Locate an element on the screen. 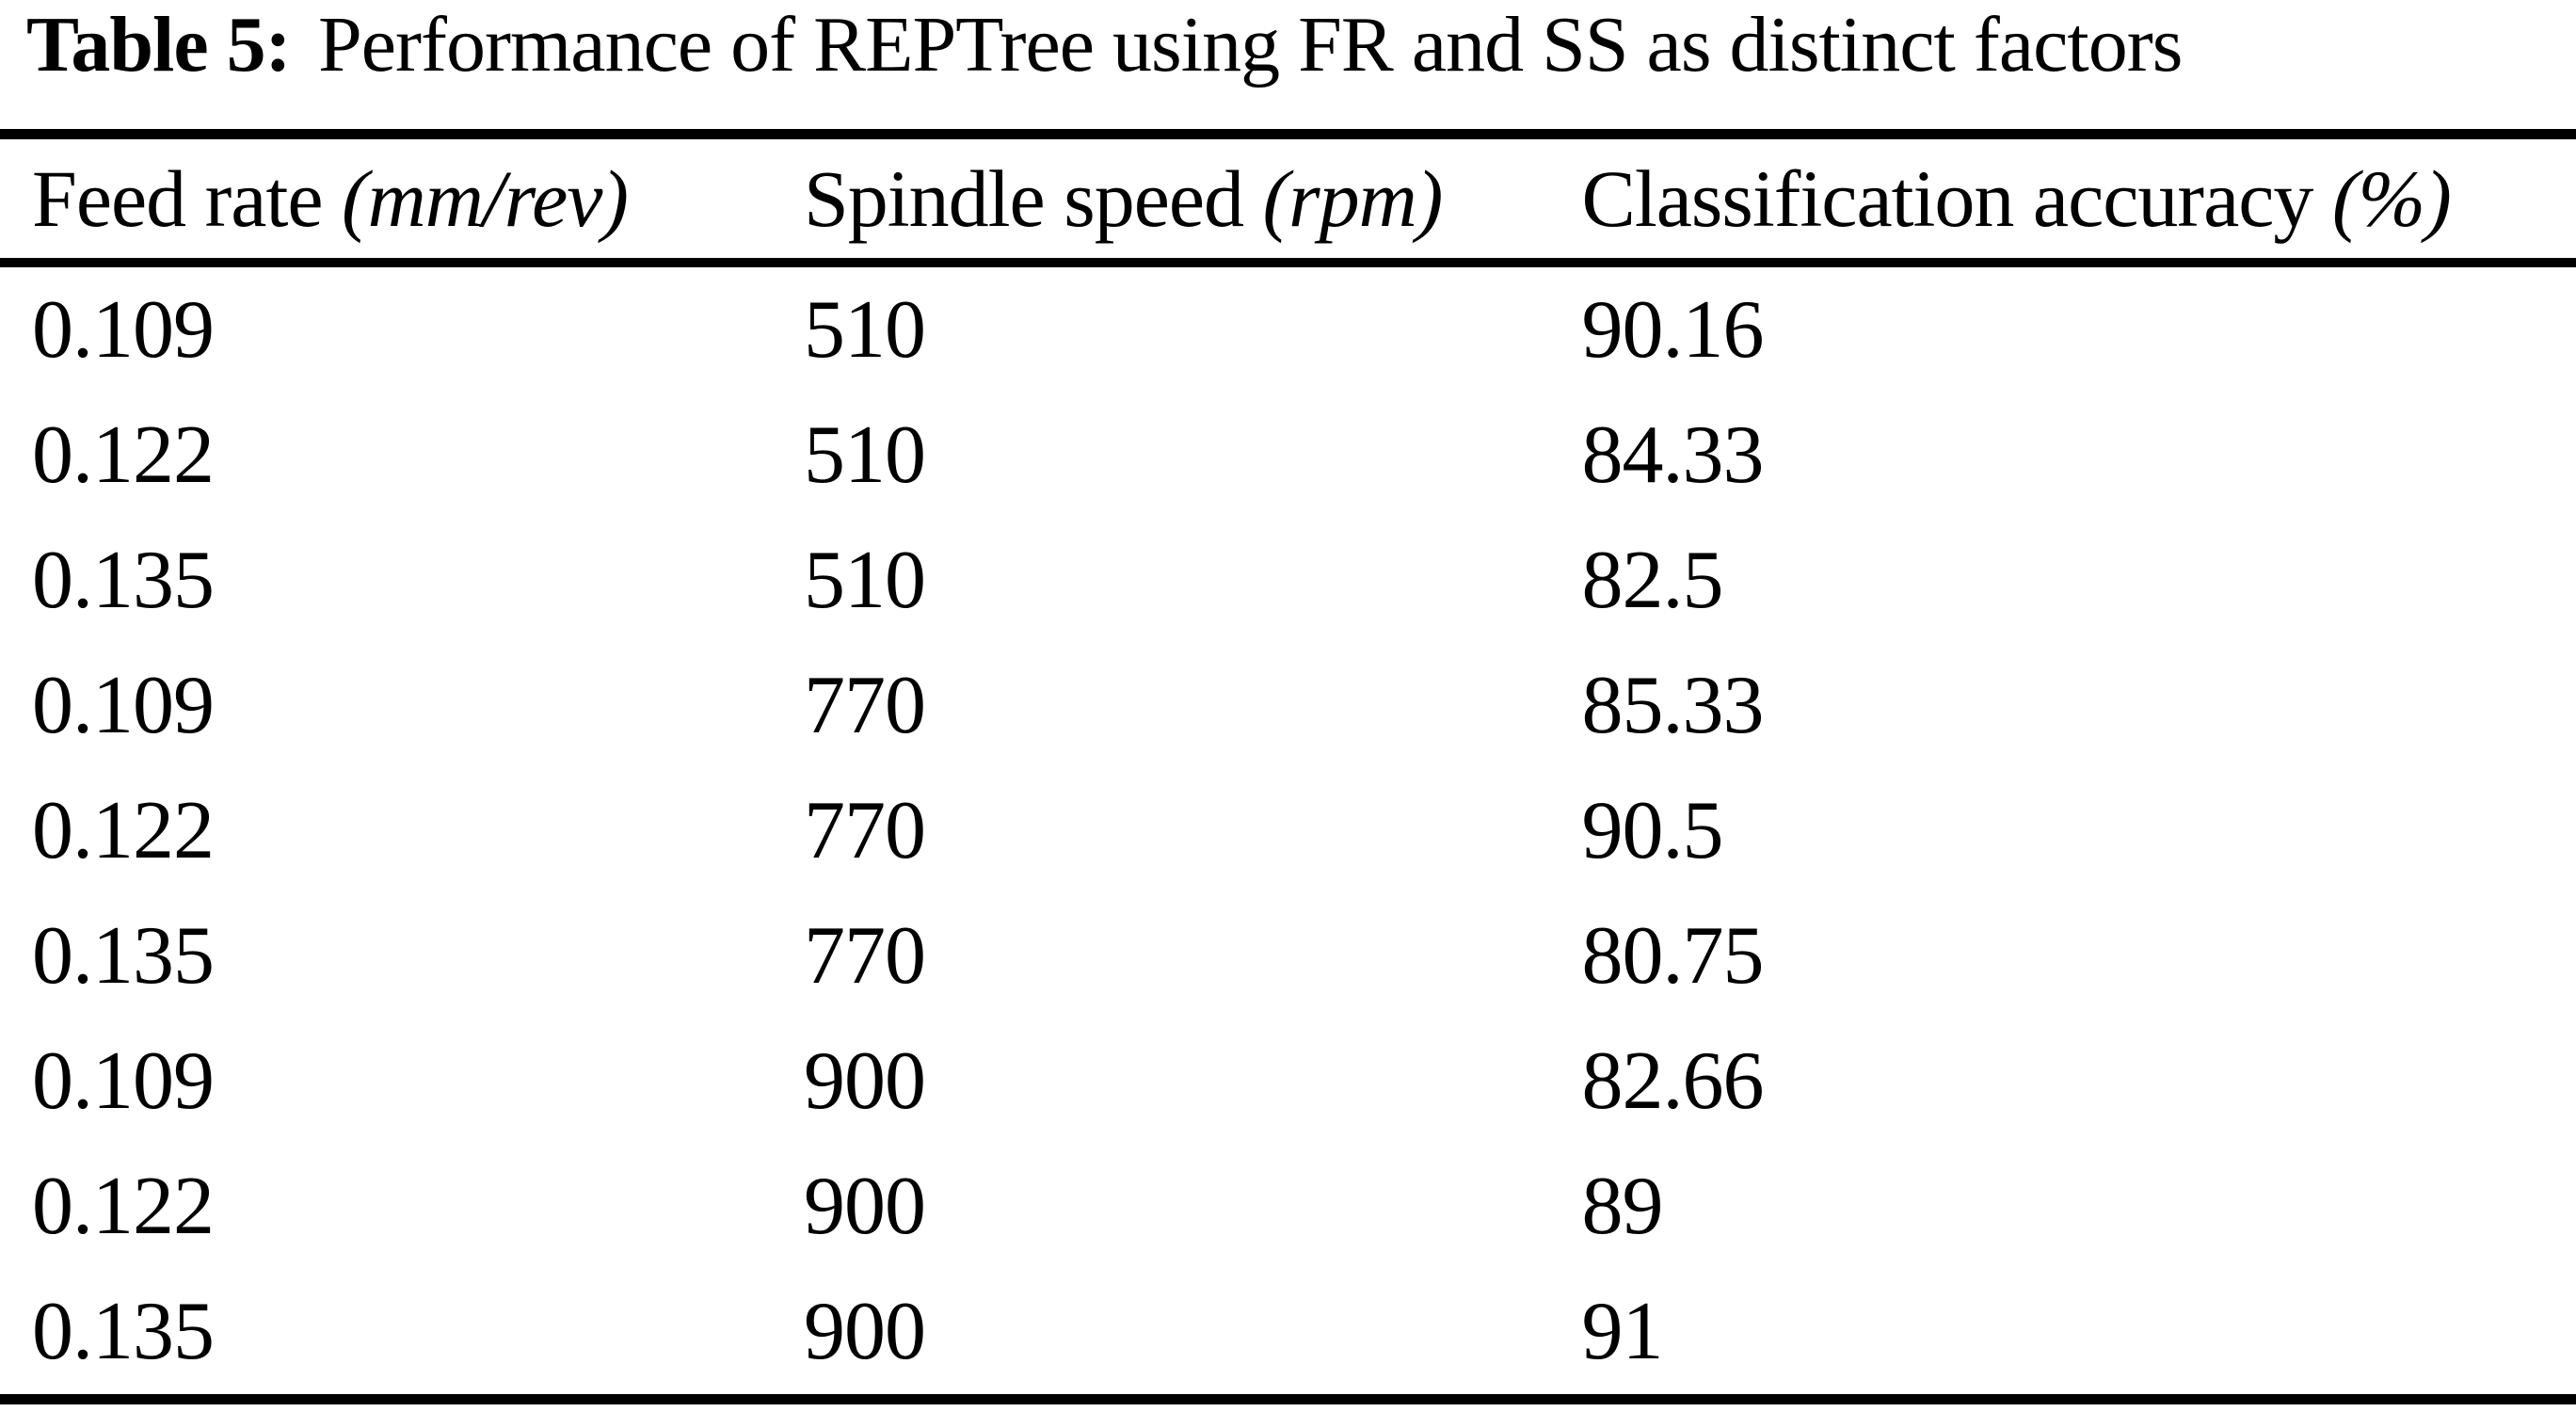 The width and height of the screenshot is (2576, 1412). cell-accuracy: 89 is located at coordinates (1622, 1206).